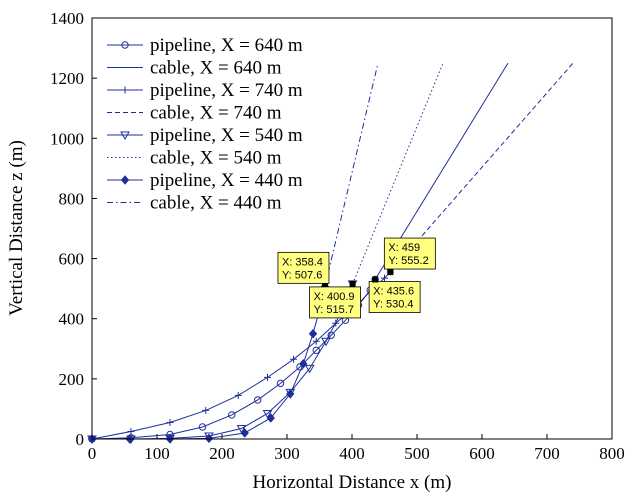 This screenshot has height=502, width=633. I want to click on datatip-x-text: X: 435.6, so click(393, 292).